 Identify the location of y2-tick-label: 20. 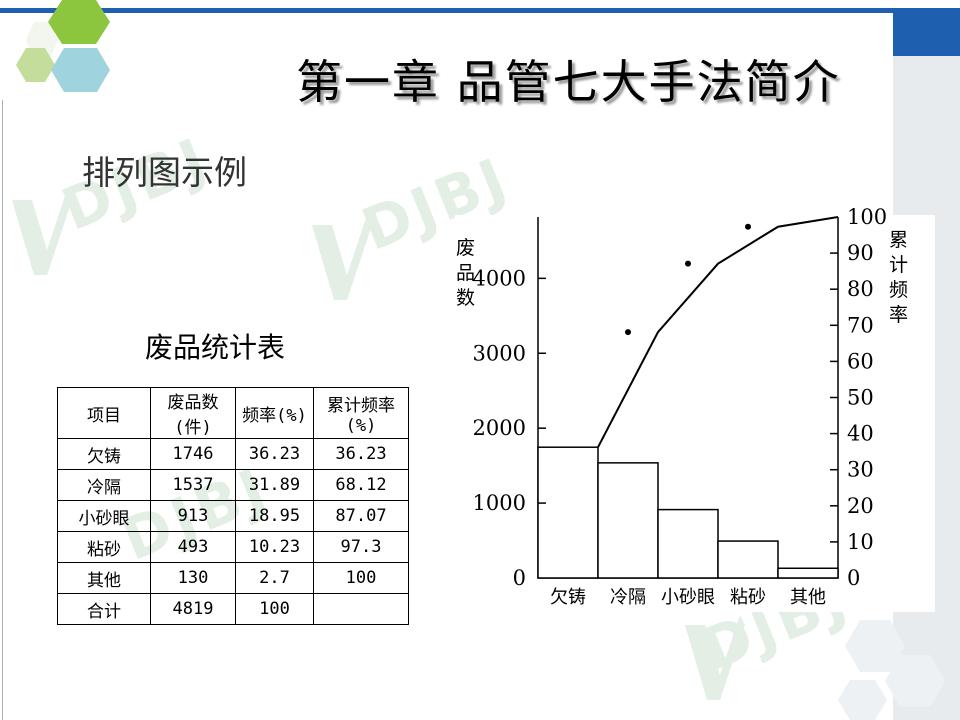
(860, 506).